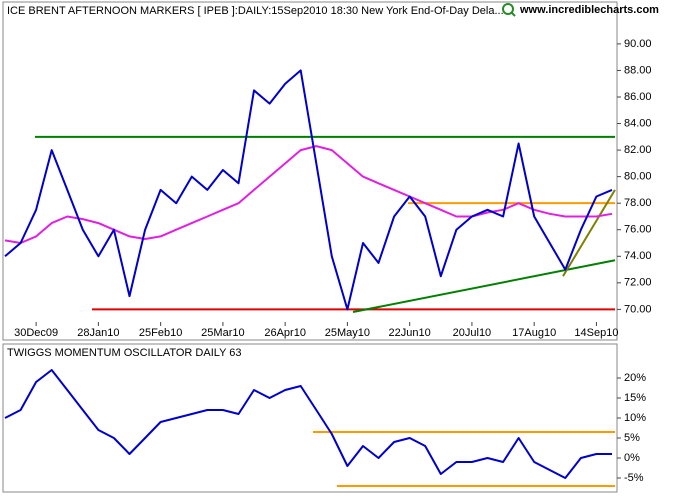 The image size is (675, 500). Describe the element at coordinates (635, 418) in the screenshot. I see `y-tick-label: 10%` at that location.